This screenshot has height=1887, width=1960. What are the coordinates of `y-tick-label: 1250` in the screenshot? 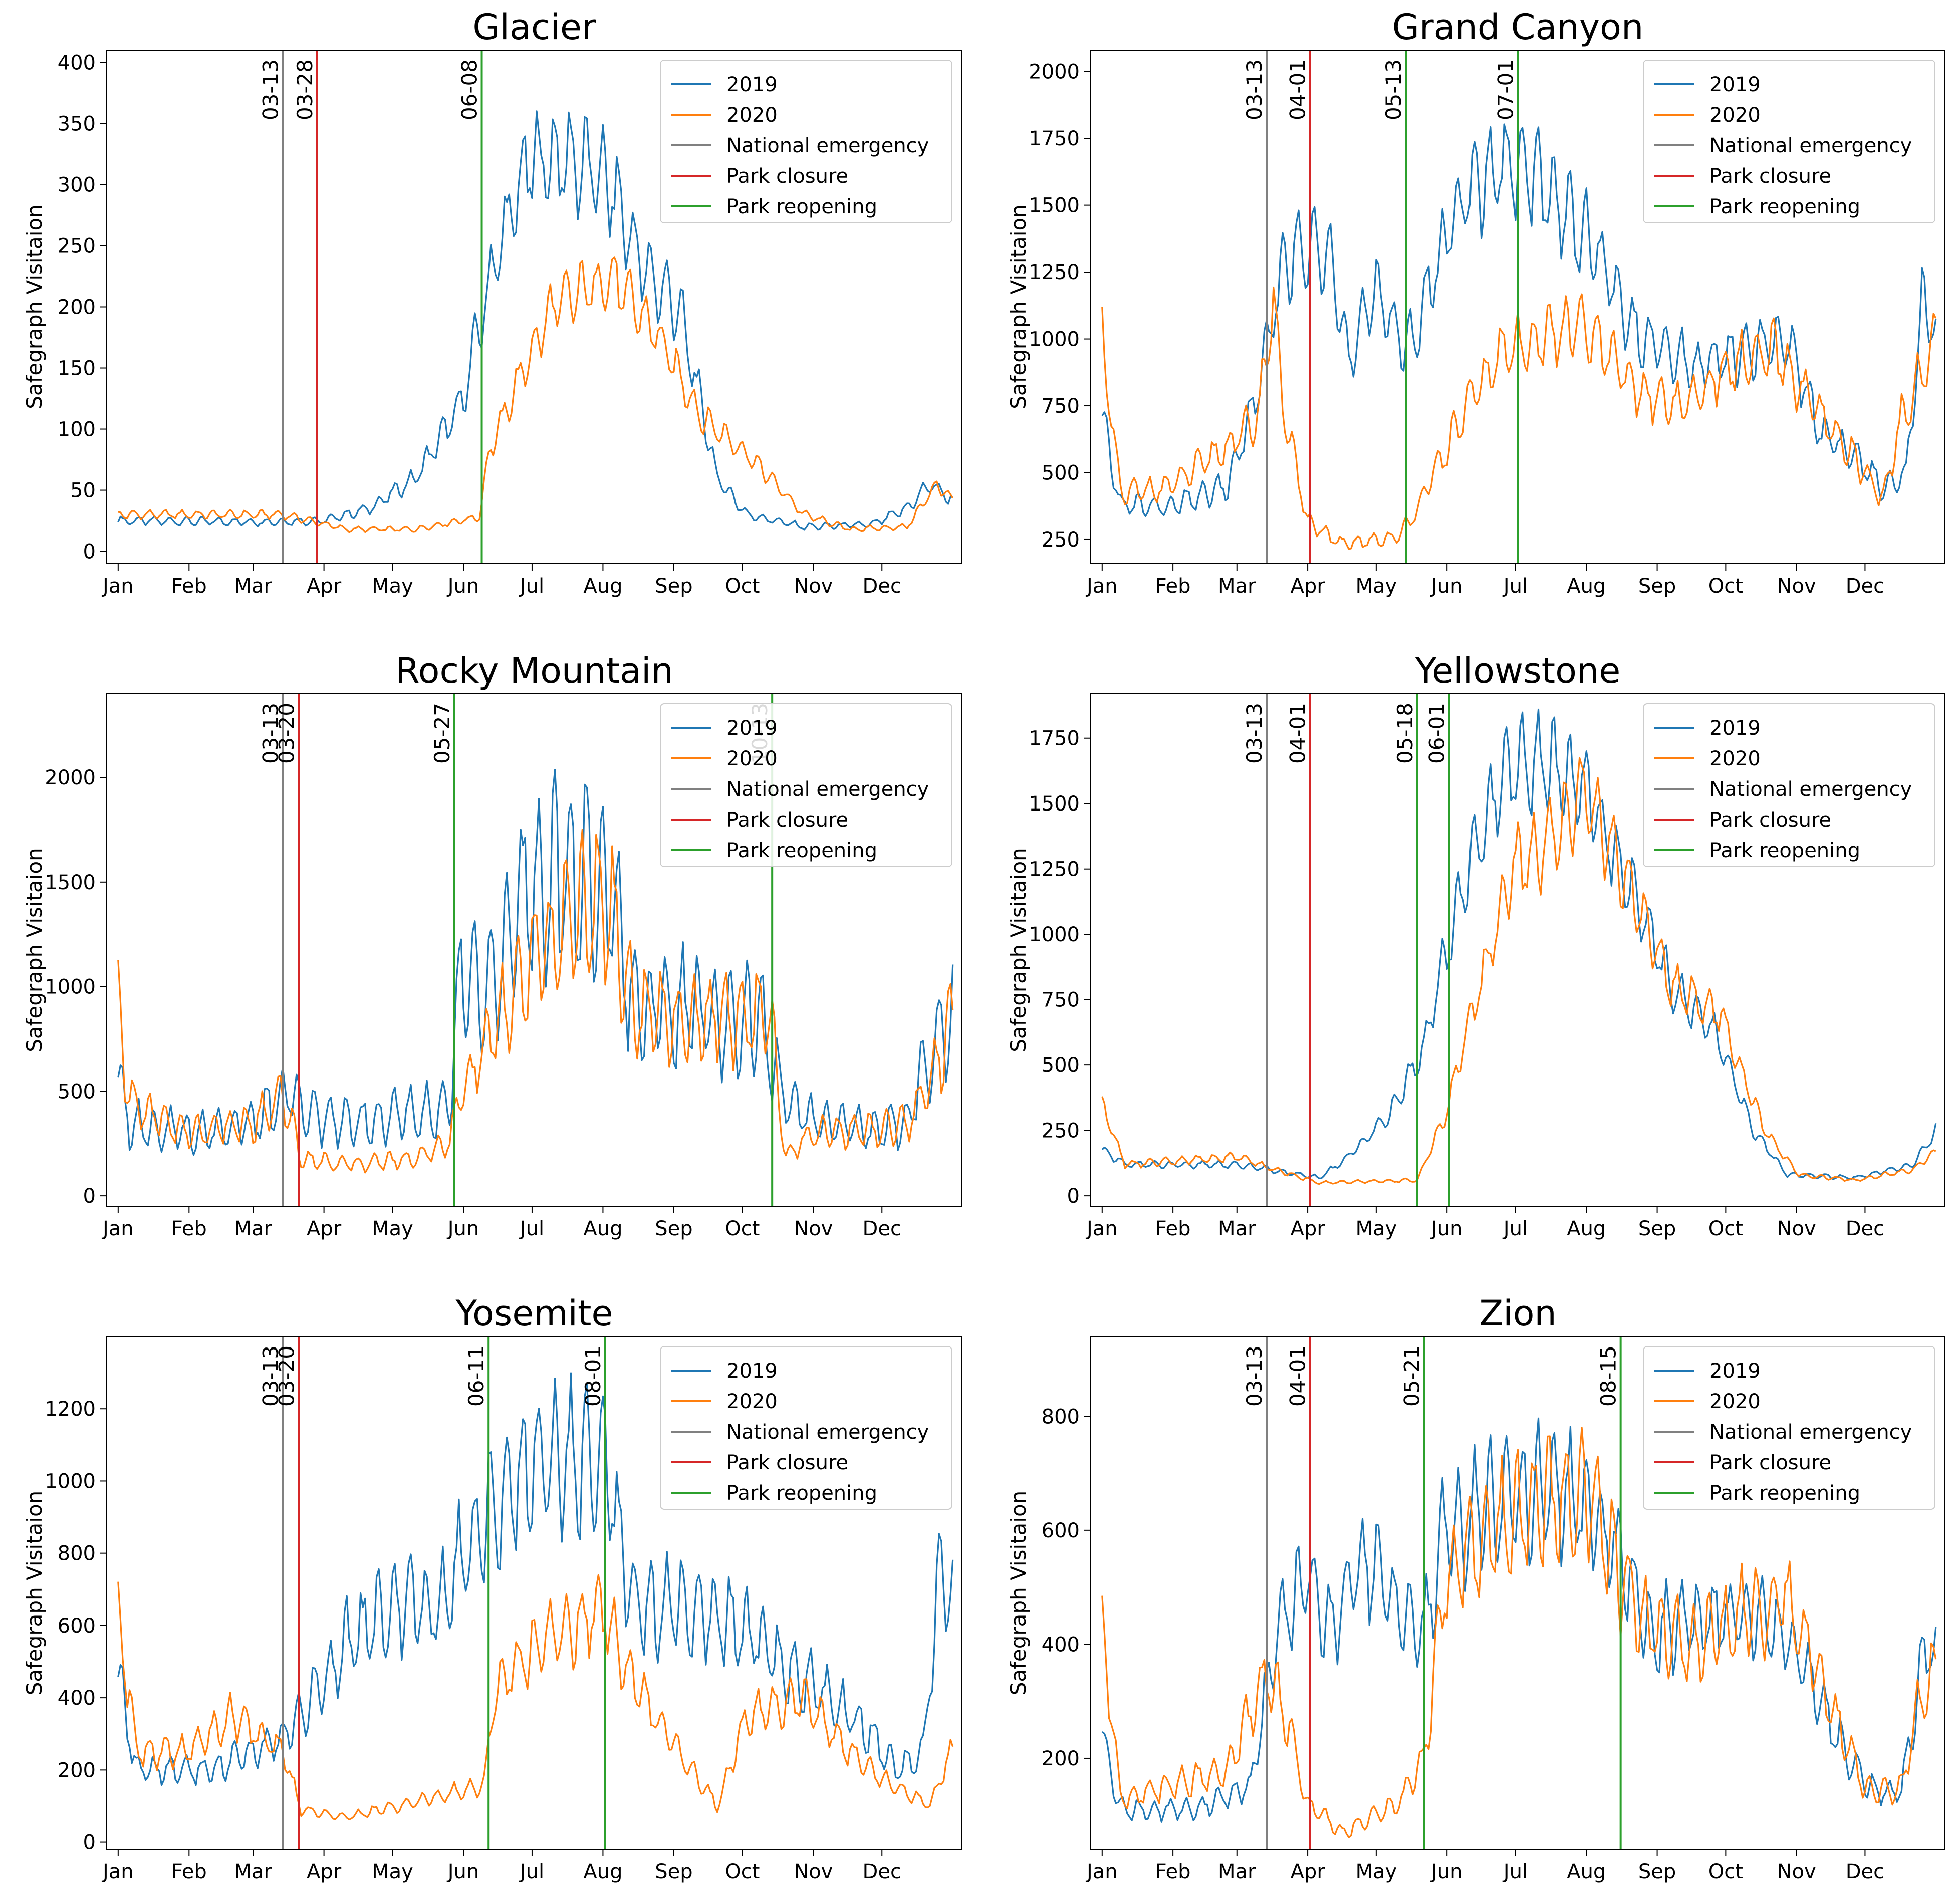 It's located at (1055, 869).